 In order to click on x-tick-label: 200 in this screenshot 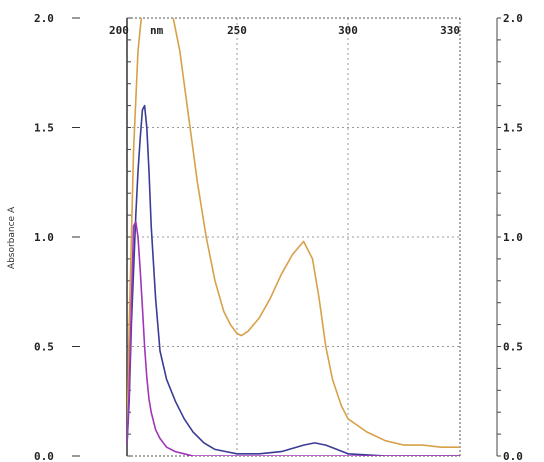, I will do `click(119, 30)`.